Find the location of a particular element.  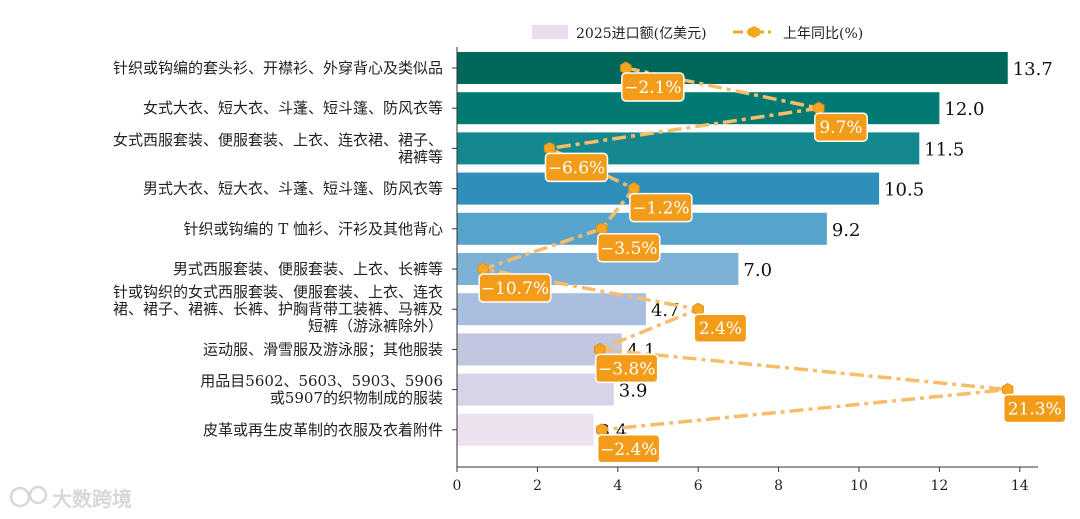

category-label-2: 女式西服套装、便服套装、上衣、连衣裙、裙子、裙裤等 is located at coordinates (278, 148).